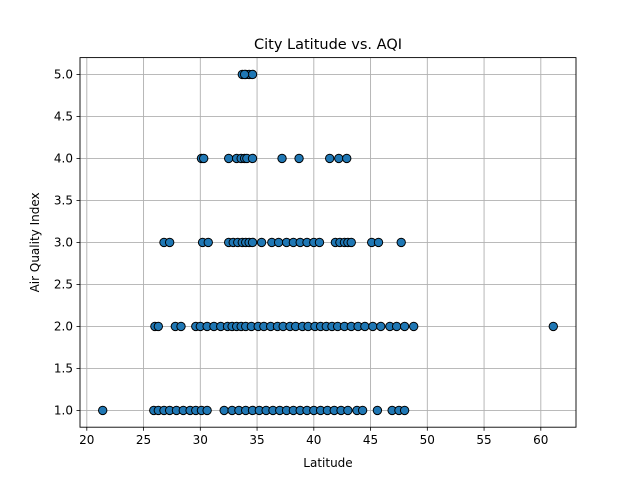 This screenshot has width=640, height=480. What do you see at coordinates (200, 440) in the screenshot?
I see `x-tick-label: 30` at bounding box center [200, 440].